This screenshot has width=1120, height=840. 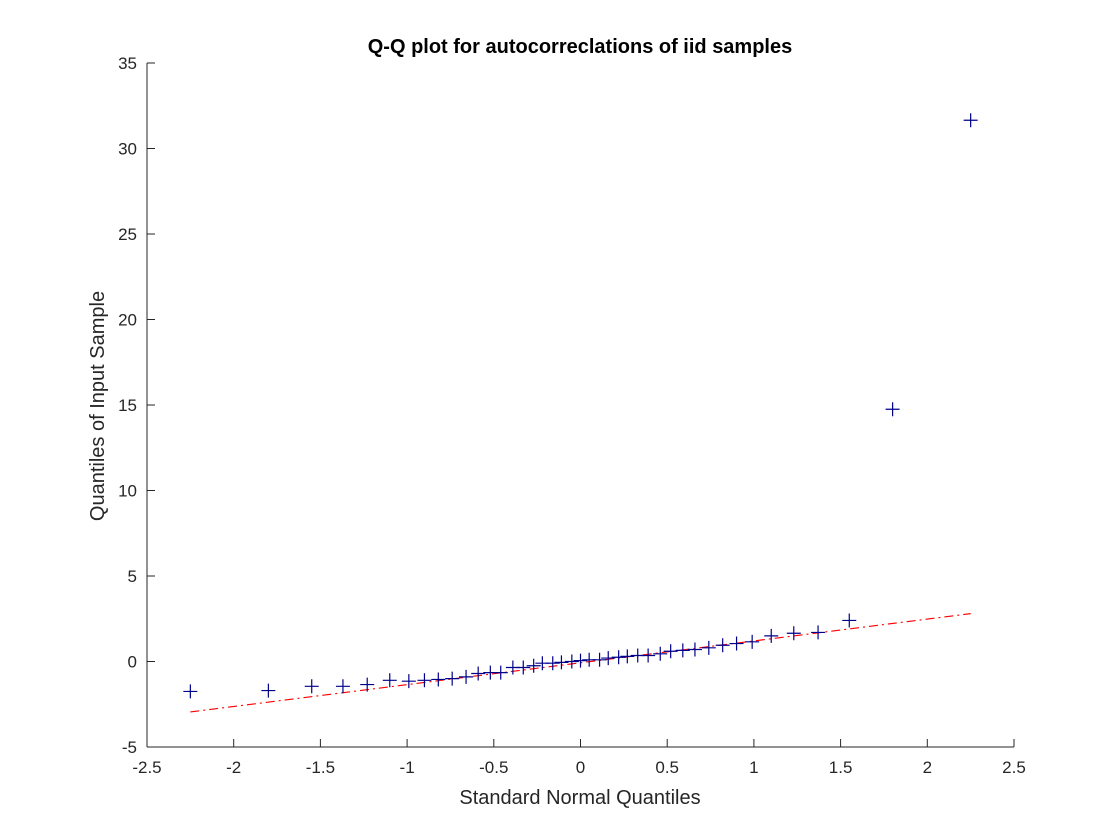 What do you see at coordinates (132, 576) in the screenshot?
I see `y-tick-label: 5` at bounding box center [132, 576].